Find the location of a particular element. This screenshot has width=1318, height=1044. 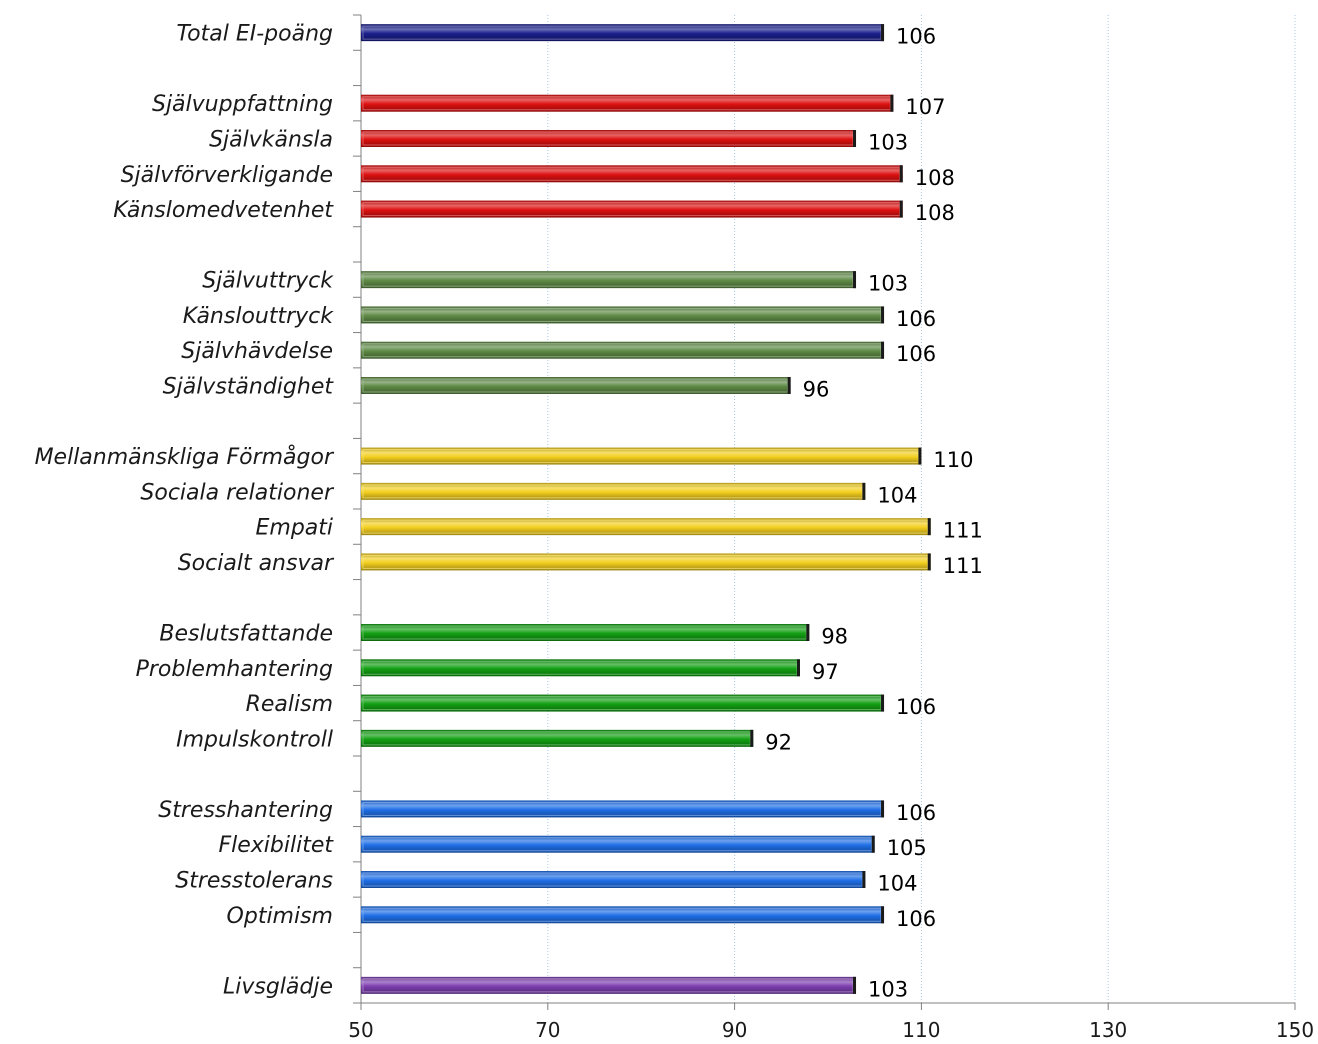

category-label: Empati is located at coordinates (294, 528).